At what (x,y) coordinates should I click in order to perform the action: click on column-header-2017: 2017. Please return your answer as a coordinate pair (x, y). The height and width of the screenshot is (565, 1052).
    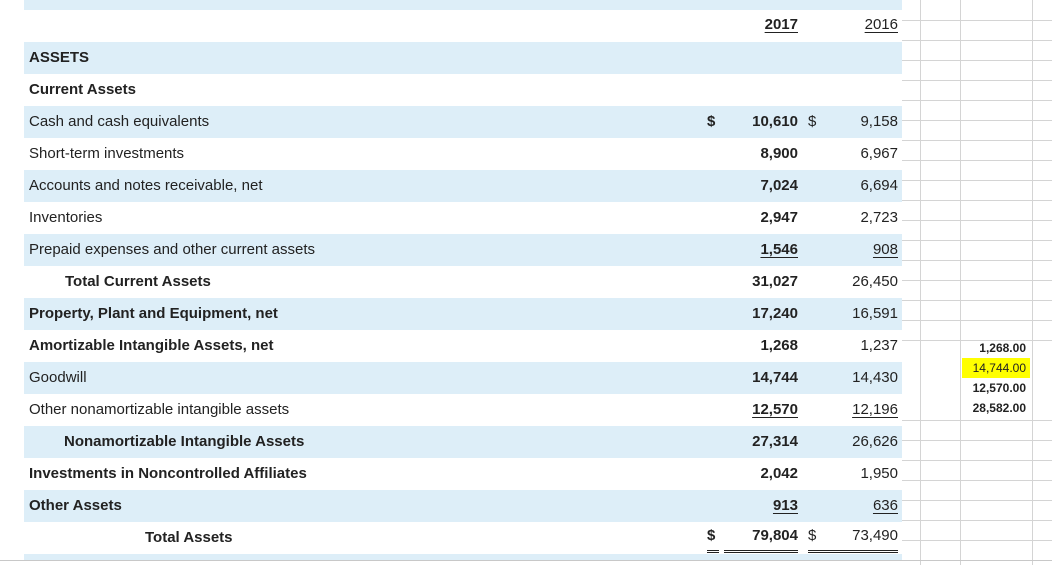
    Looking at the image, I should click on (781, 24).